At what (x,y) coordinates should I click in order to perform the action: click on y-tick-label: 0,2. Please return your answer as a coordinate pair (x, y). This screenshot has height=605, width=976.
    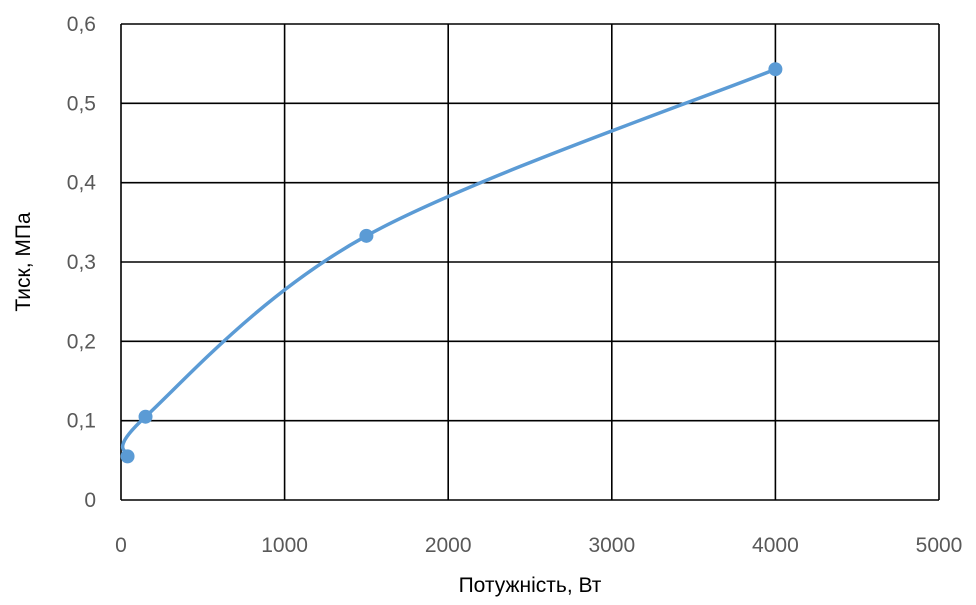
    Looking at the image, I should click on (81, 341).